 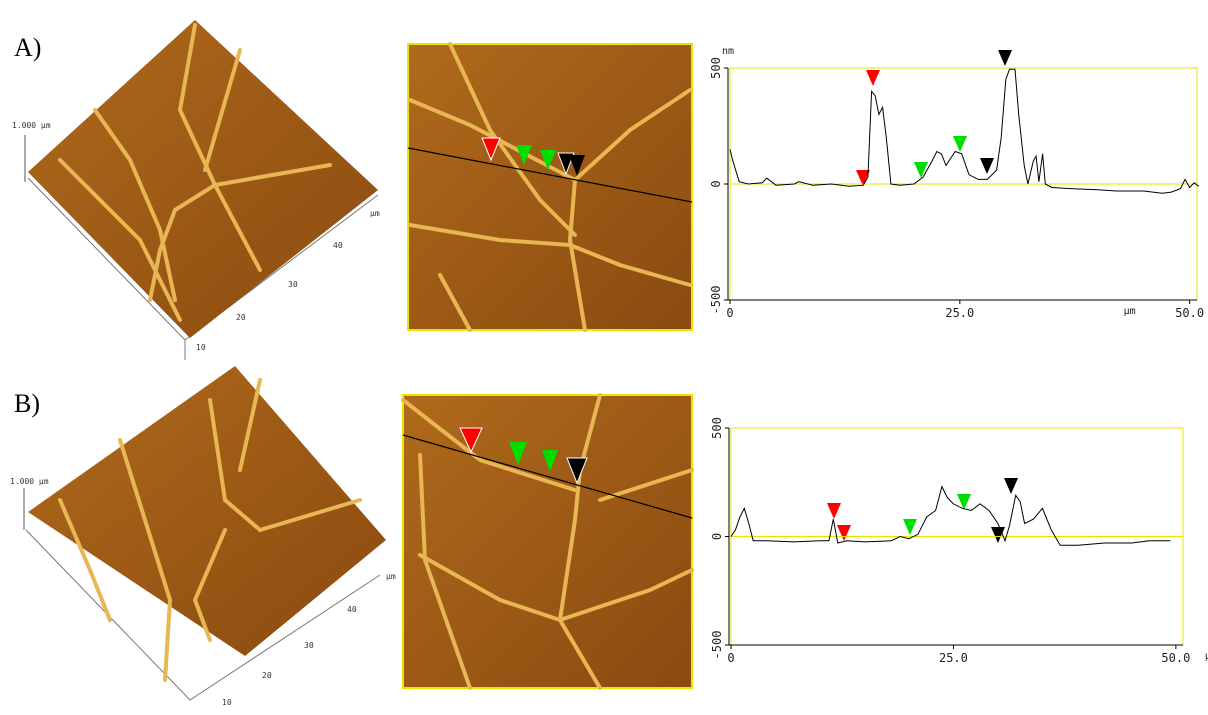 I want to click on profile-cursors, so click(x=934, y=118).